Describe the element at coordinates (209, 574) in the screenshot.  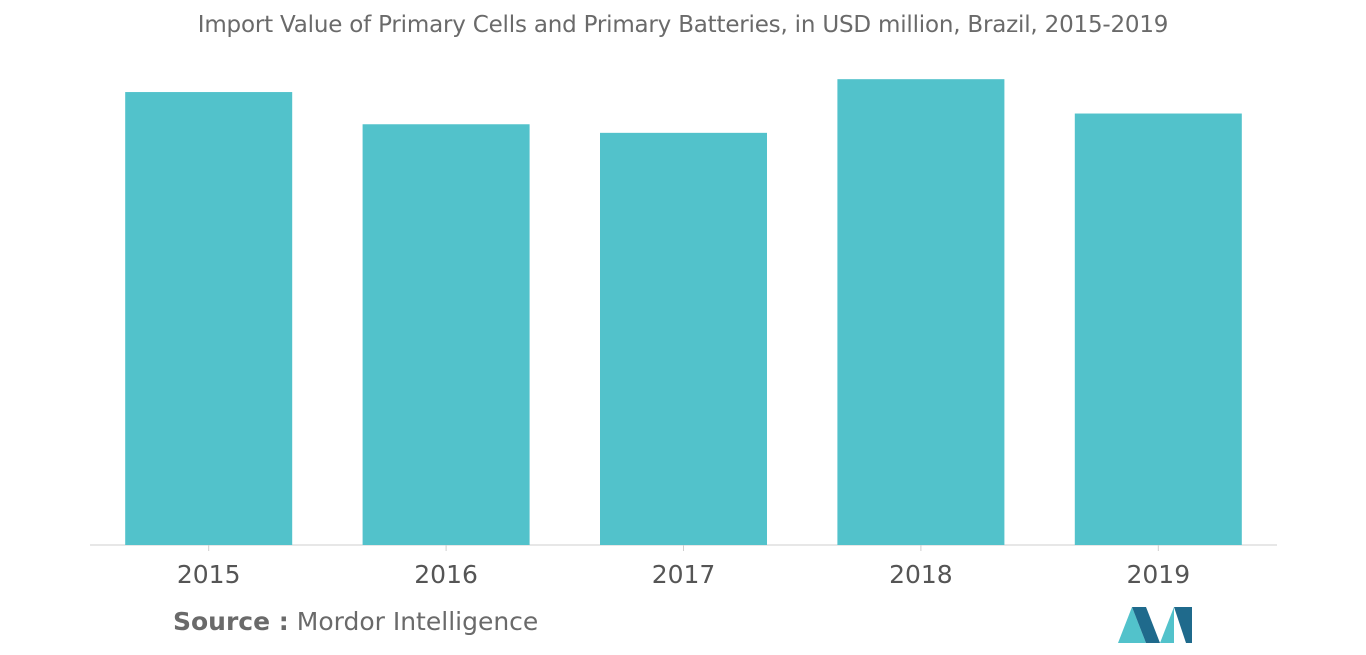
I see `x-tick-label: 2015` at that location.